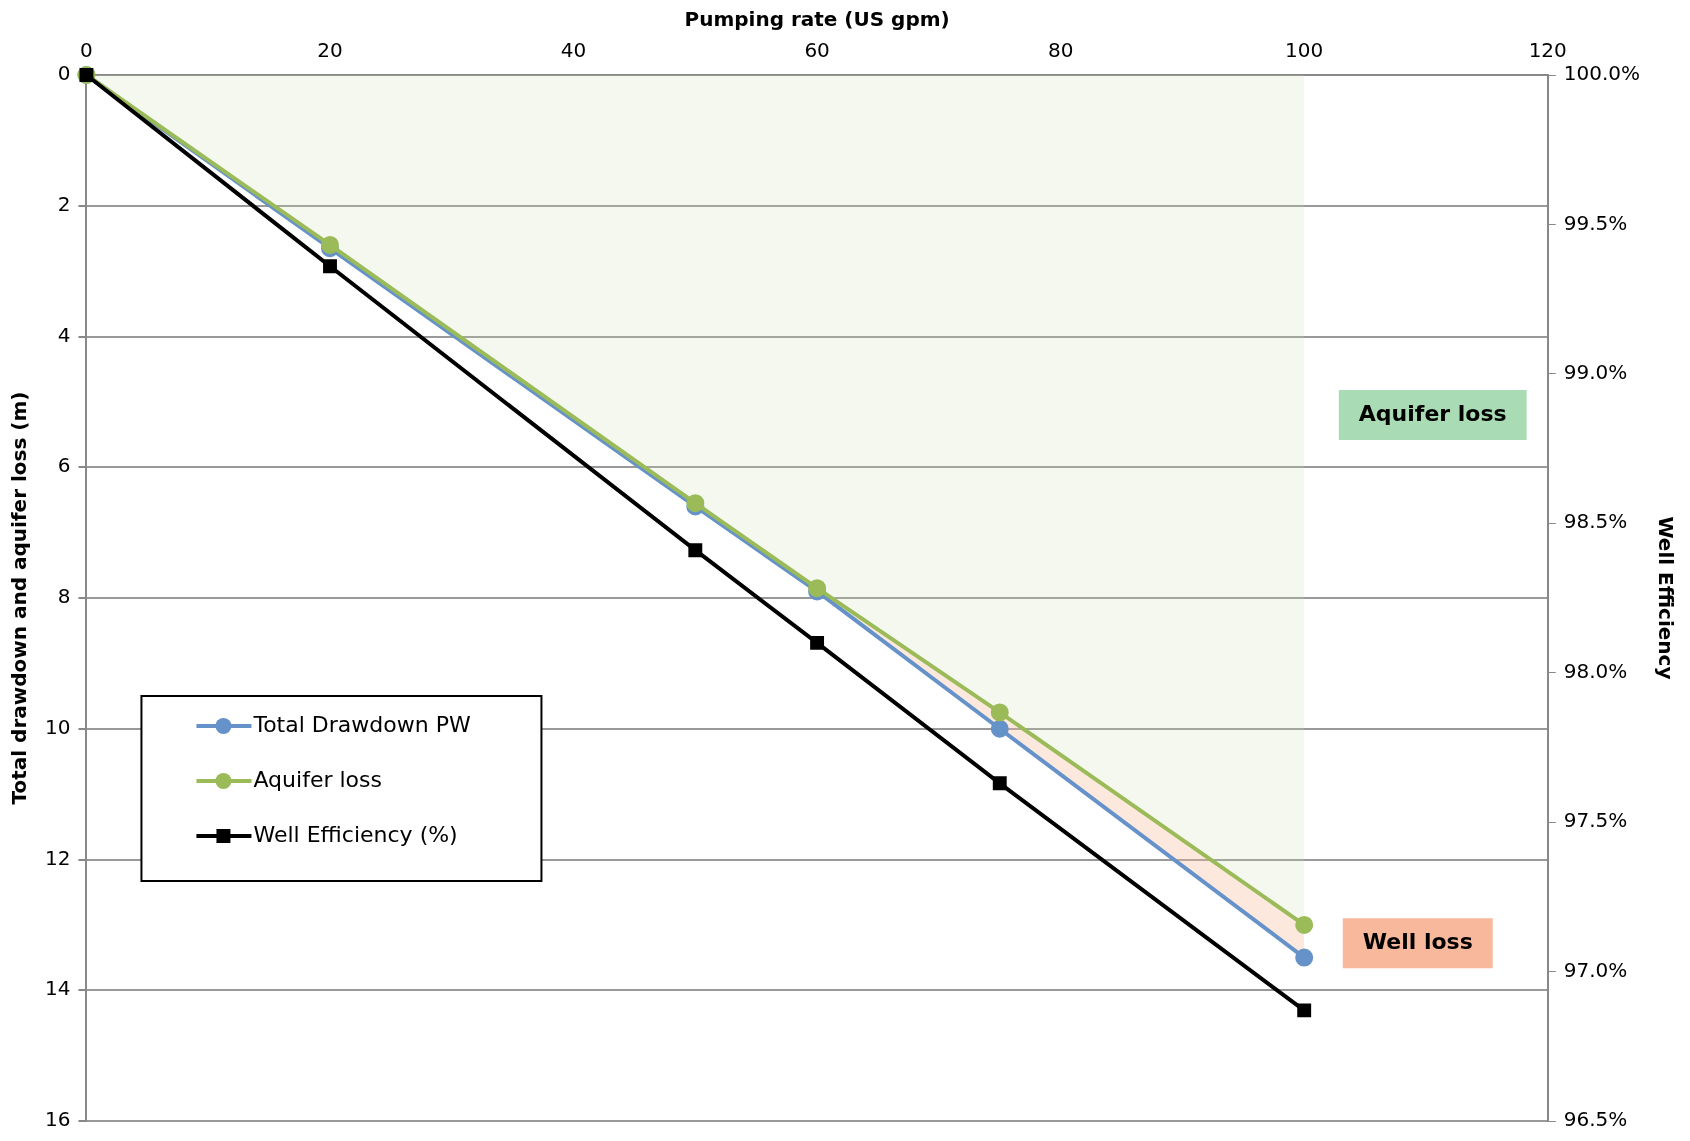 This screenshot has height=1141, width=1690. What do you see at coordinates (317, 779) in the screenshot?
I see `legend-label: Aquifer loss` at bounding box center [317, 779].